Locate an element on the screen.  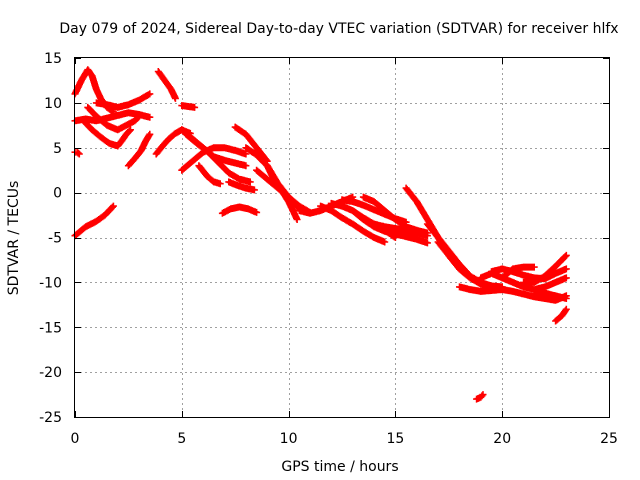
x-tick-label: 25 is located at coordinates (609, 439).